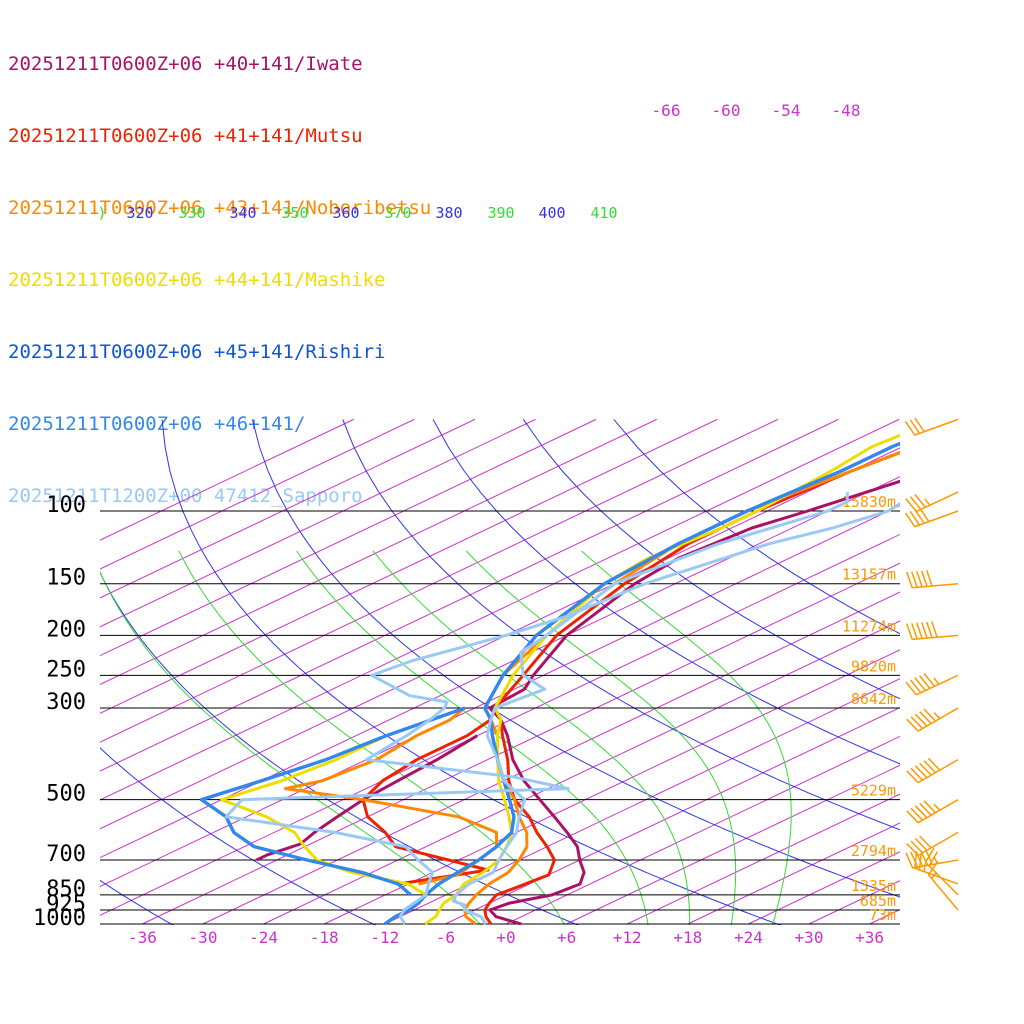 Image resolution: width=1024 pixels, height=1024 pixels. I want to click on pressure-label: 850, so click(66, 889).